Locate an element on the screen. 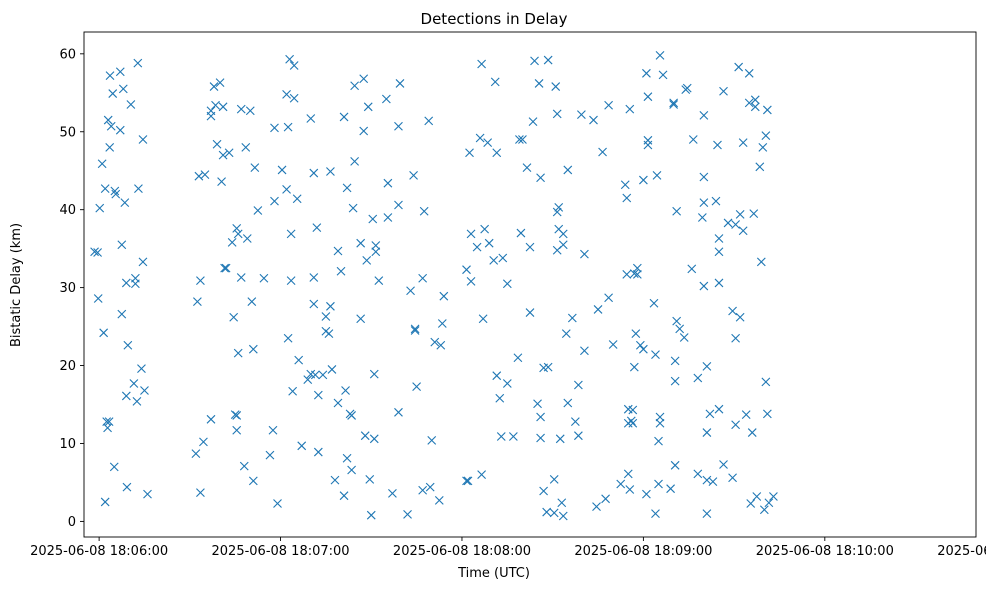 The width and height of the screenshot is (986, 590). y-axis-ticks: 0 10 20 30 40 50 60 is located at coordinates (71, 288).